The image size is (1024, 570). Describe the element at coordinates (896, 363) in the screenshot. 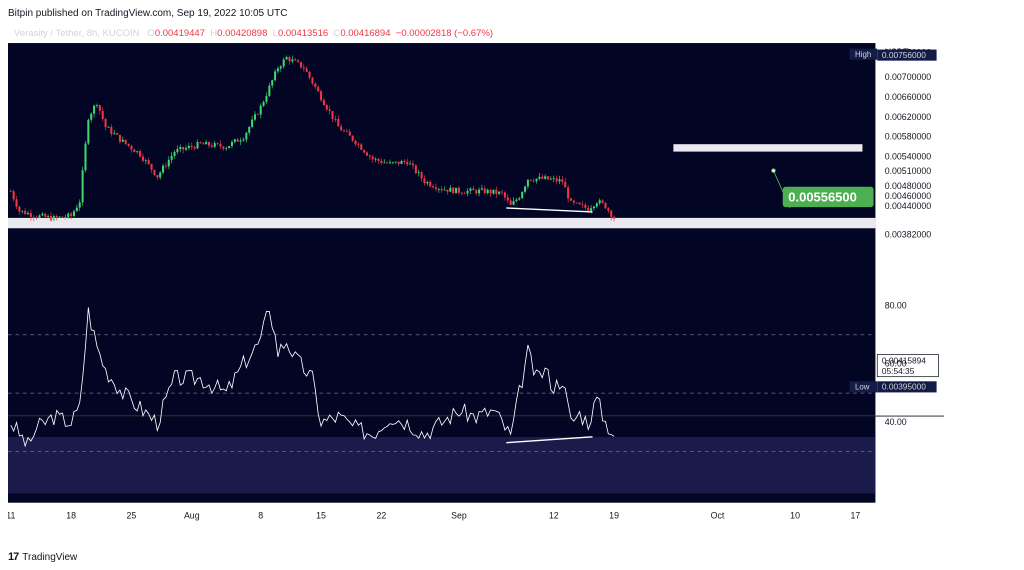

I see `rsi-axis: 80.00 60.00 40.00` at that location.